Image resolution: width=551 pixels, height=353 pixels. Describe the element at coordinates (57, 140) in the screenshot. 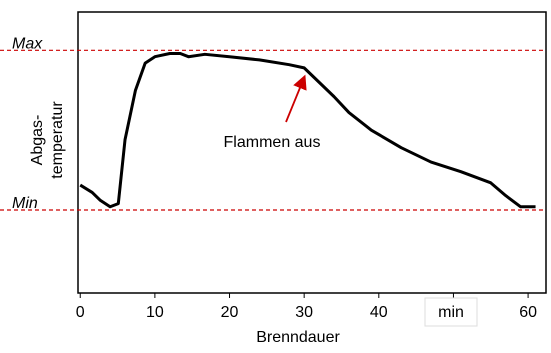

I see `y-axis-label: temperatur` at that location.